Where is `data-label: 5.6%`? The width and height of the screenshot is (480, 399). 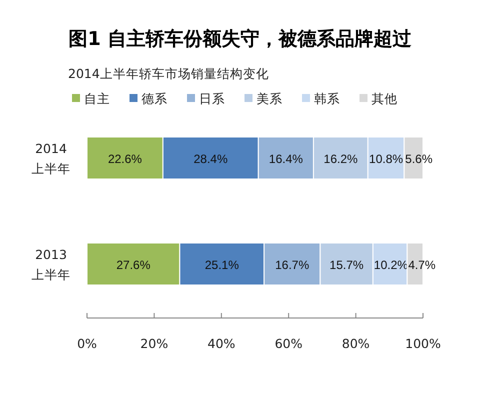 data-label: 5.6% is located at coordinates (419, 159).